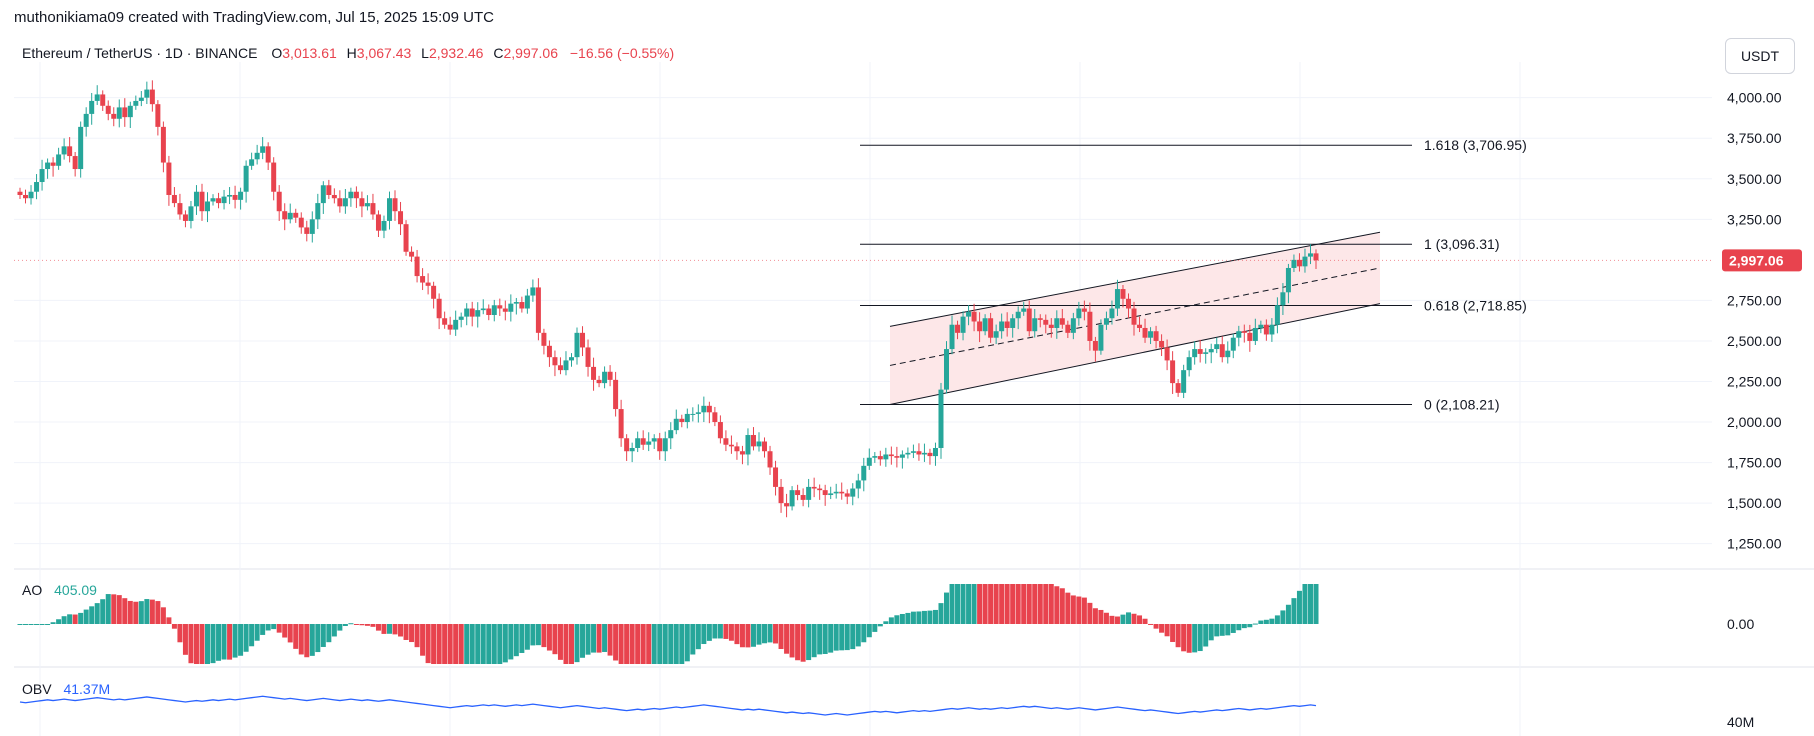 The height and width of the screenshot is (736, 1814). What do you see at coordinates (140, 53) in the screenshot?
I see `symbol-name: Ethereum / TetherUS · 1D · BINANCE` at bounding box center [140, 53].